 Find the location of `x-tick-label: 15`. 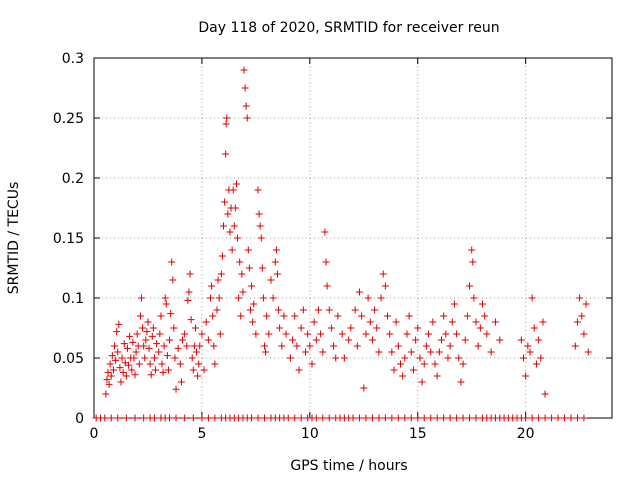

x-tick-label: 15 is located at coordinates (418, 434).